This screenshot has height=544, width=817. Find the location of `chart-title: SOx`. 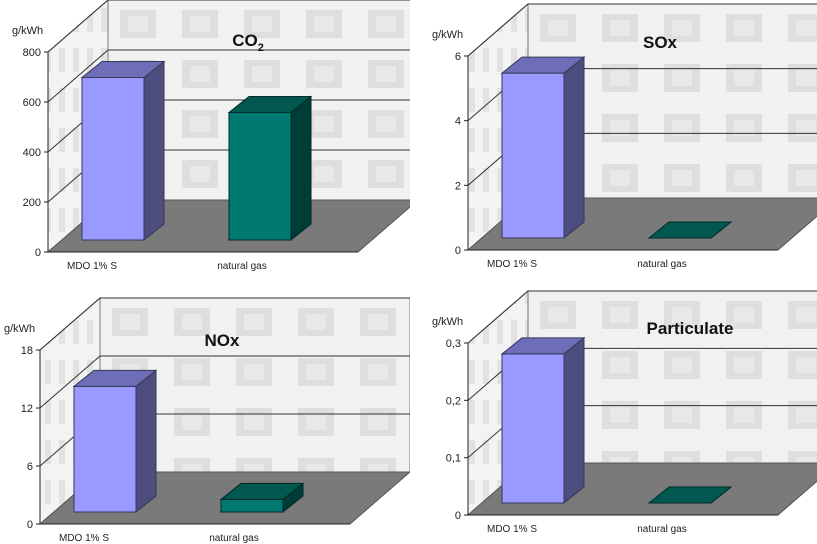

chart-title: SOx is located at coordinates (660, 42).